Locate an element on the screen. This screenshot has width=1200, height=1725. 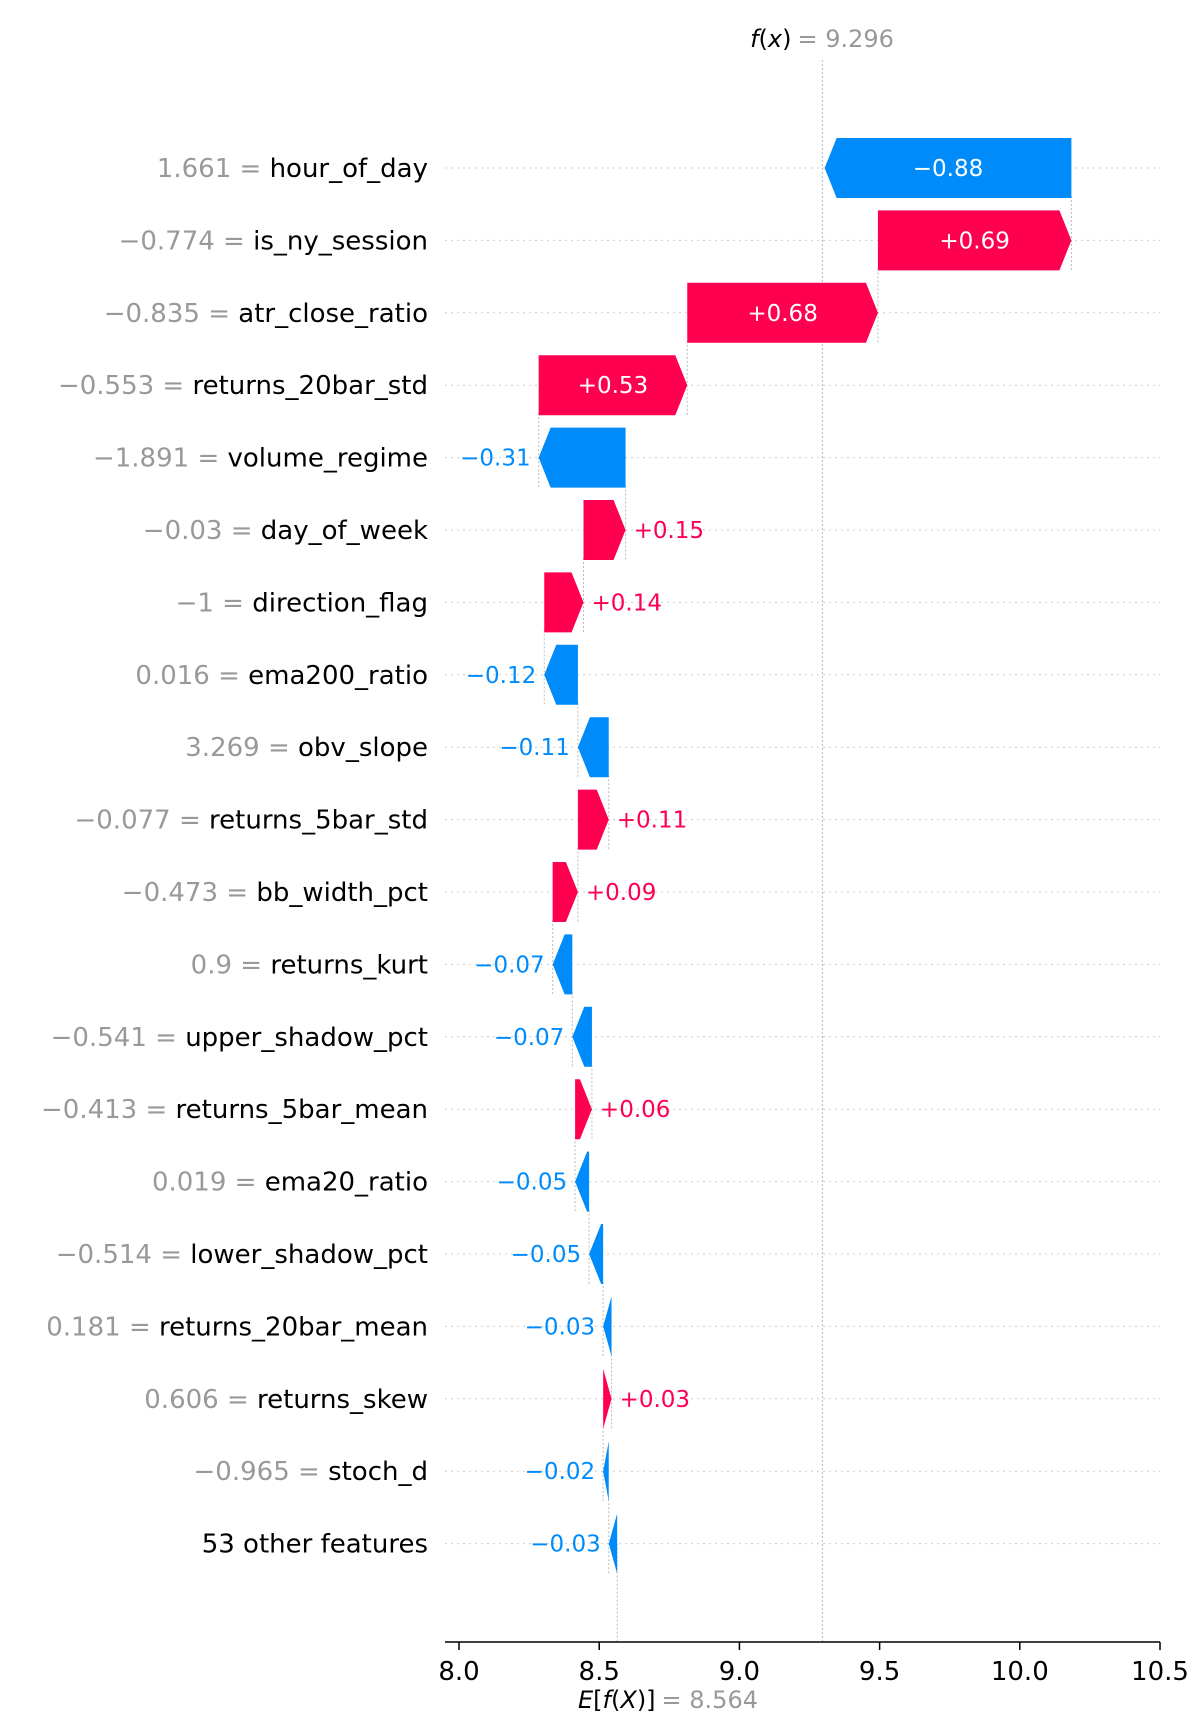
feature-label: 3.269 = obv_slope is located at coordinates (306, 748).